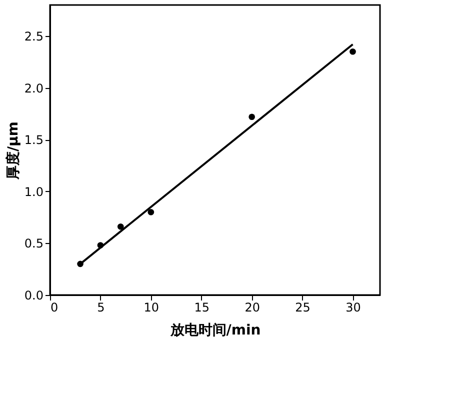 This screenshot has height=393, width=473. Describe the element at coordinates (202, 307) in the screenshot. I see `x-tick-label: 15` at that location.